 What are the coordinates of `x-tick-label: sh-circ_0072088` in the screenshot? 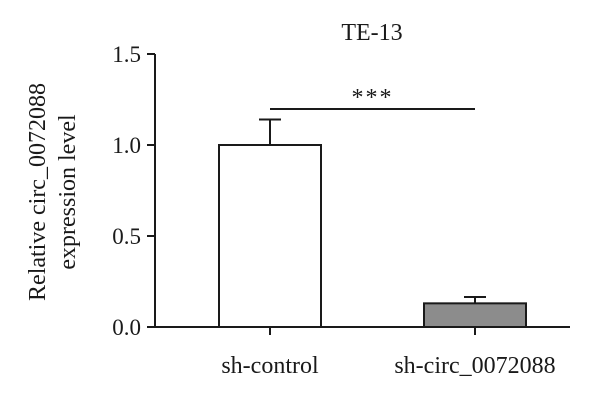 It's located at (474, 366).